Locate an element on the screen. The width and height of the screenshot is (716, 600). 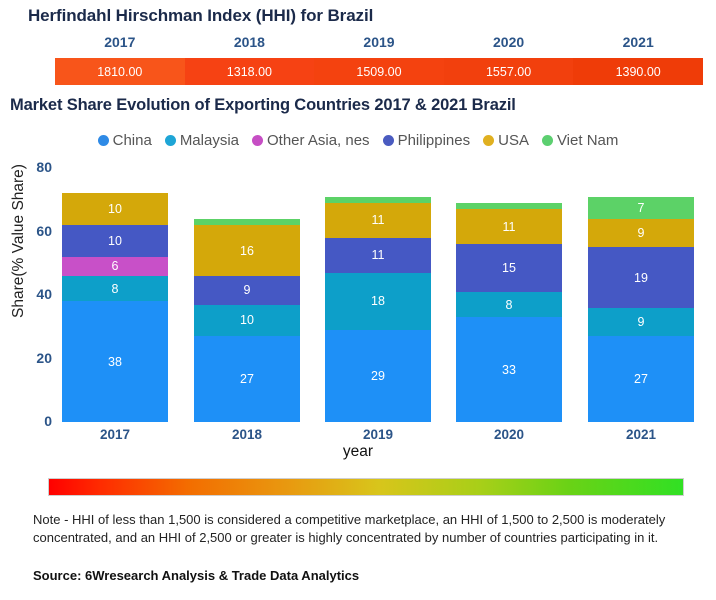
bar-segment-2017-china: 38 is located at coordinates (115, 361).